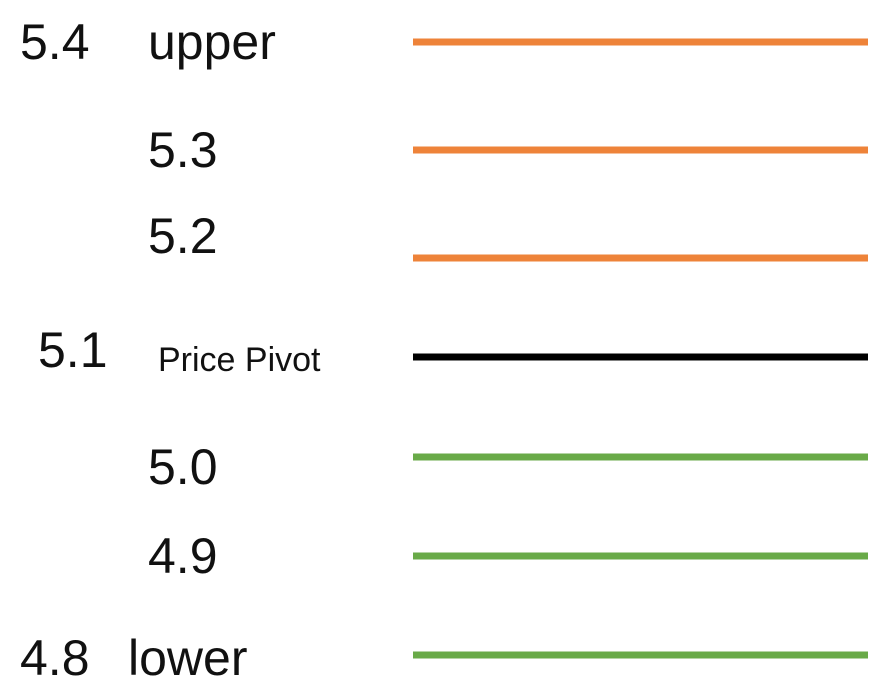  What do you see at coordinates (188, 658) in the screenshot?
I see `level-tag-lower: lower` at bounding box center [188, 658].